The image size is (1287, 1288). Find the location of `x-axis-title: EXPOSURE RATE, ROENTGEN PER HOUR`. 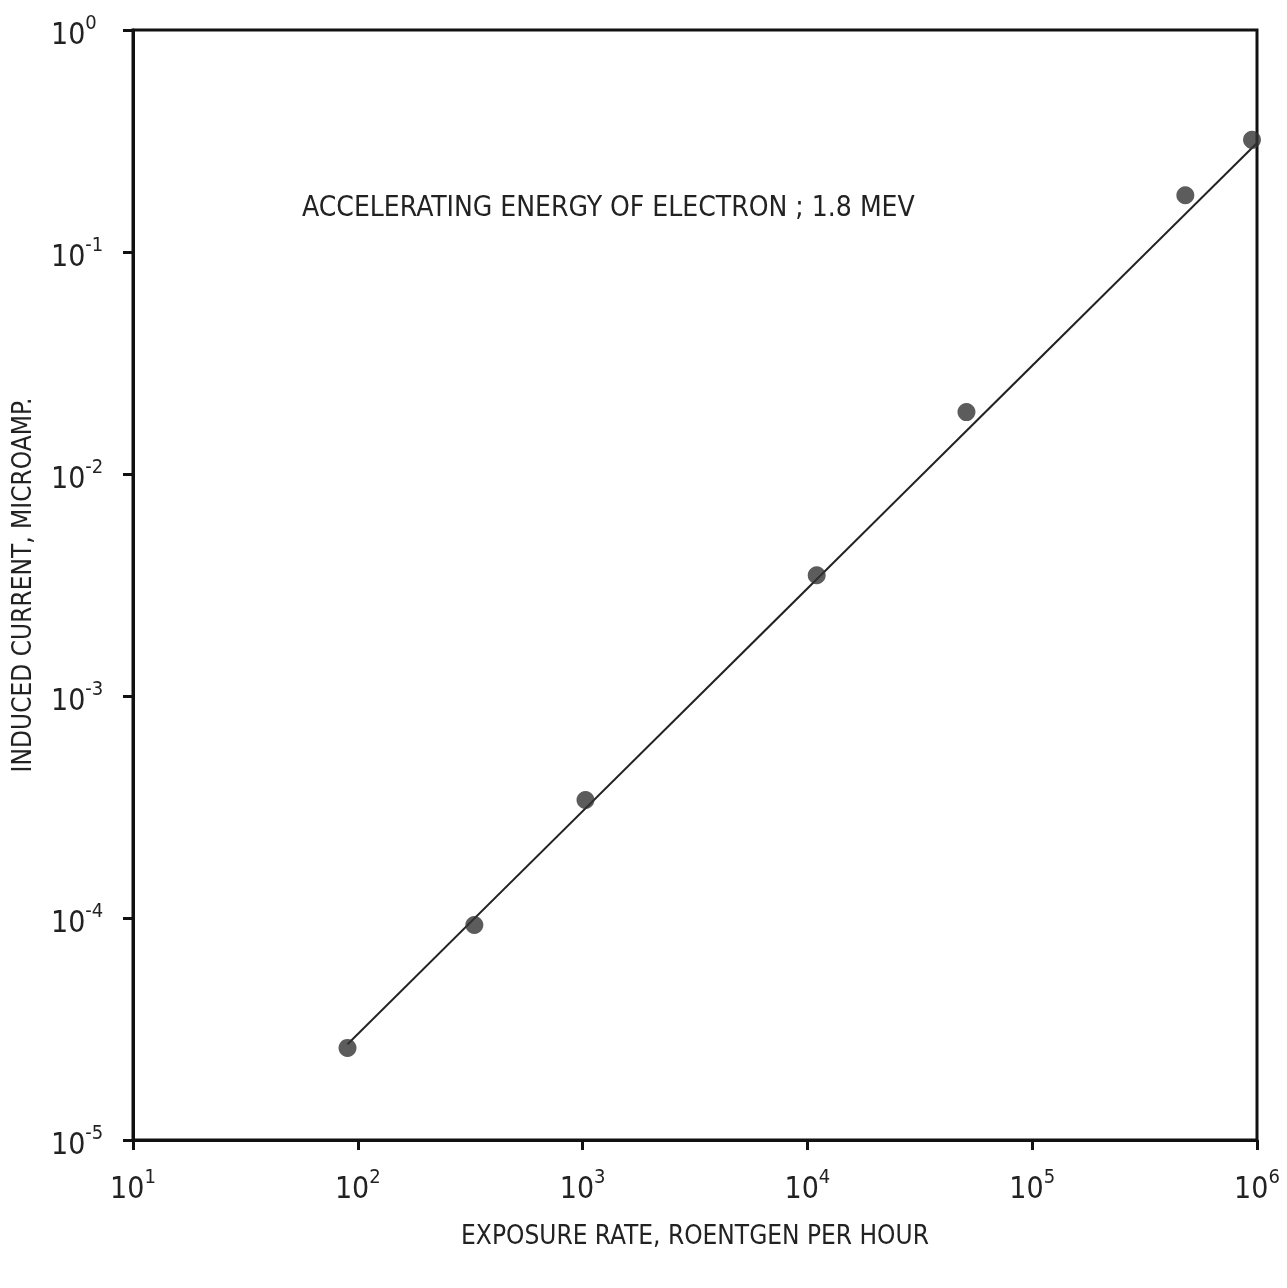

x-axis-title: EXPOSURE RATE, ROENTGEN PER HOUR is located at coordinates (695, 1235).